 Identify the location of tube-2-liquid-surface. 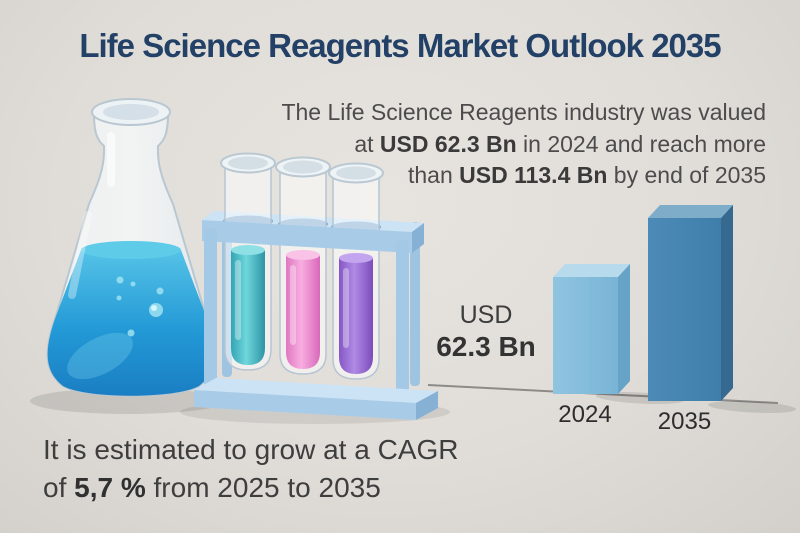
(303, 255).